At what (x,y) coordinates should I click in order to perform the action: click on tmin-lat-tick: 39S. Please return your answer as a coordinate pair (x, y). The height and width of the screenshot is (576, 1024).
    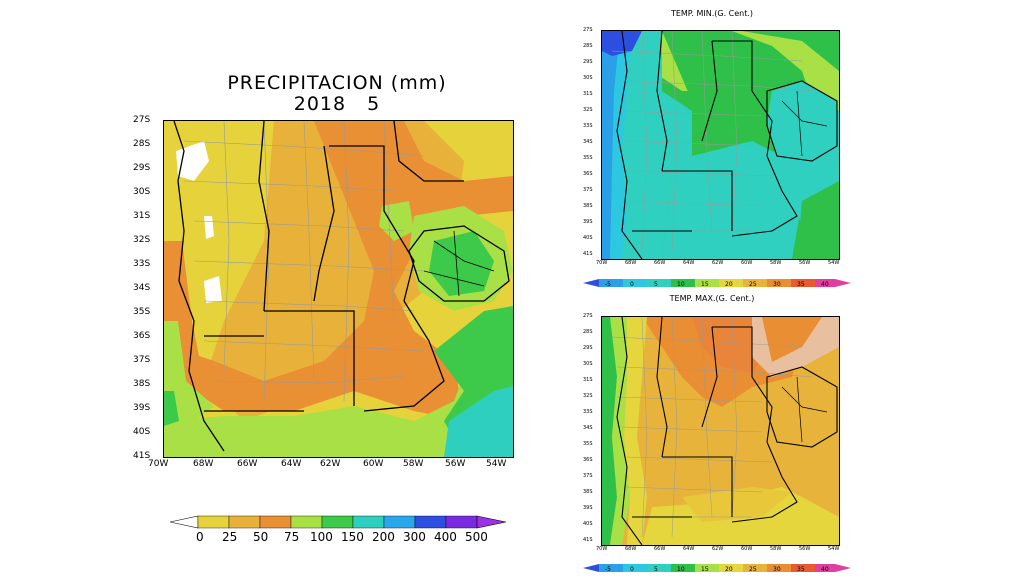
    Looking at the image, I should click on (588, 222).